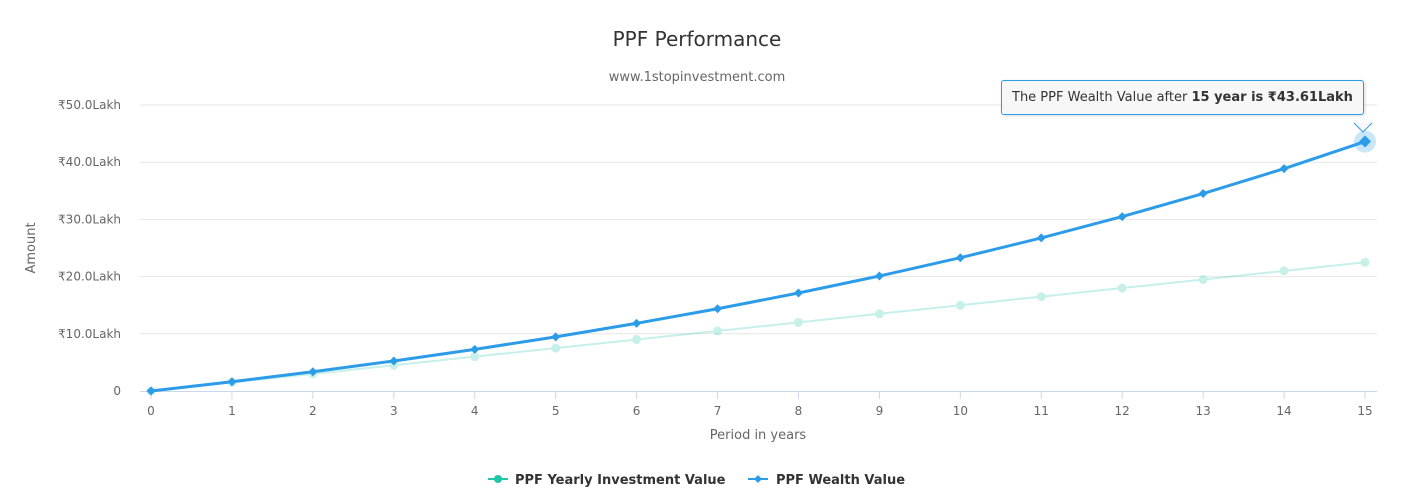 Image resolution: width=1403 pixels, height=500 pixels. Describe the element at coordinates (1364, 411) in the screenshot. I see `x-tick-label: 15` at that location.